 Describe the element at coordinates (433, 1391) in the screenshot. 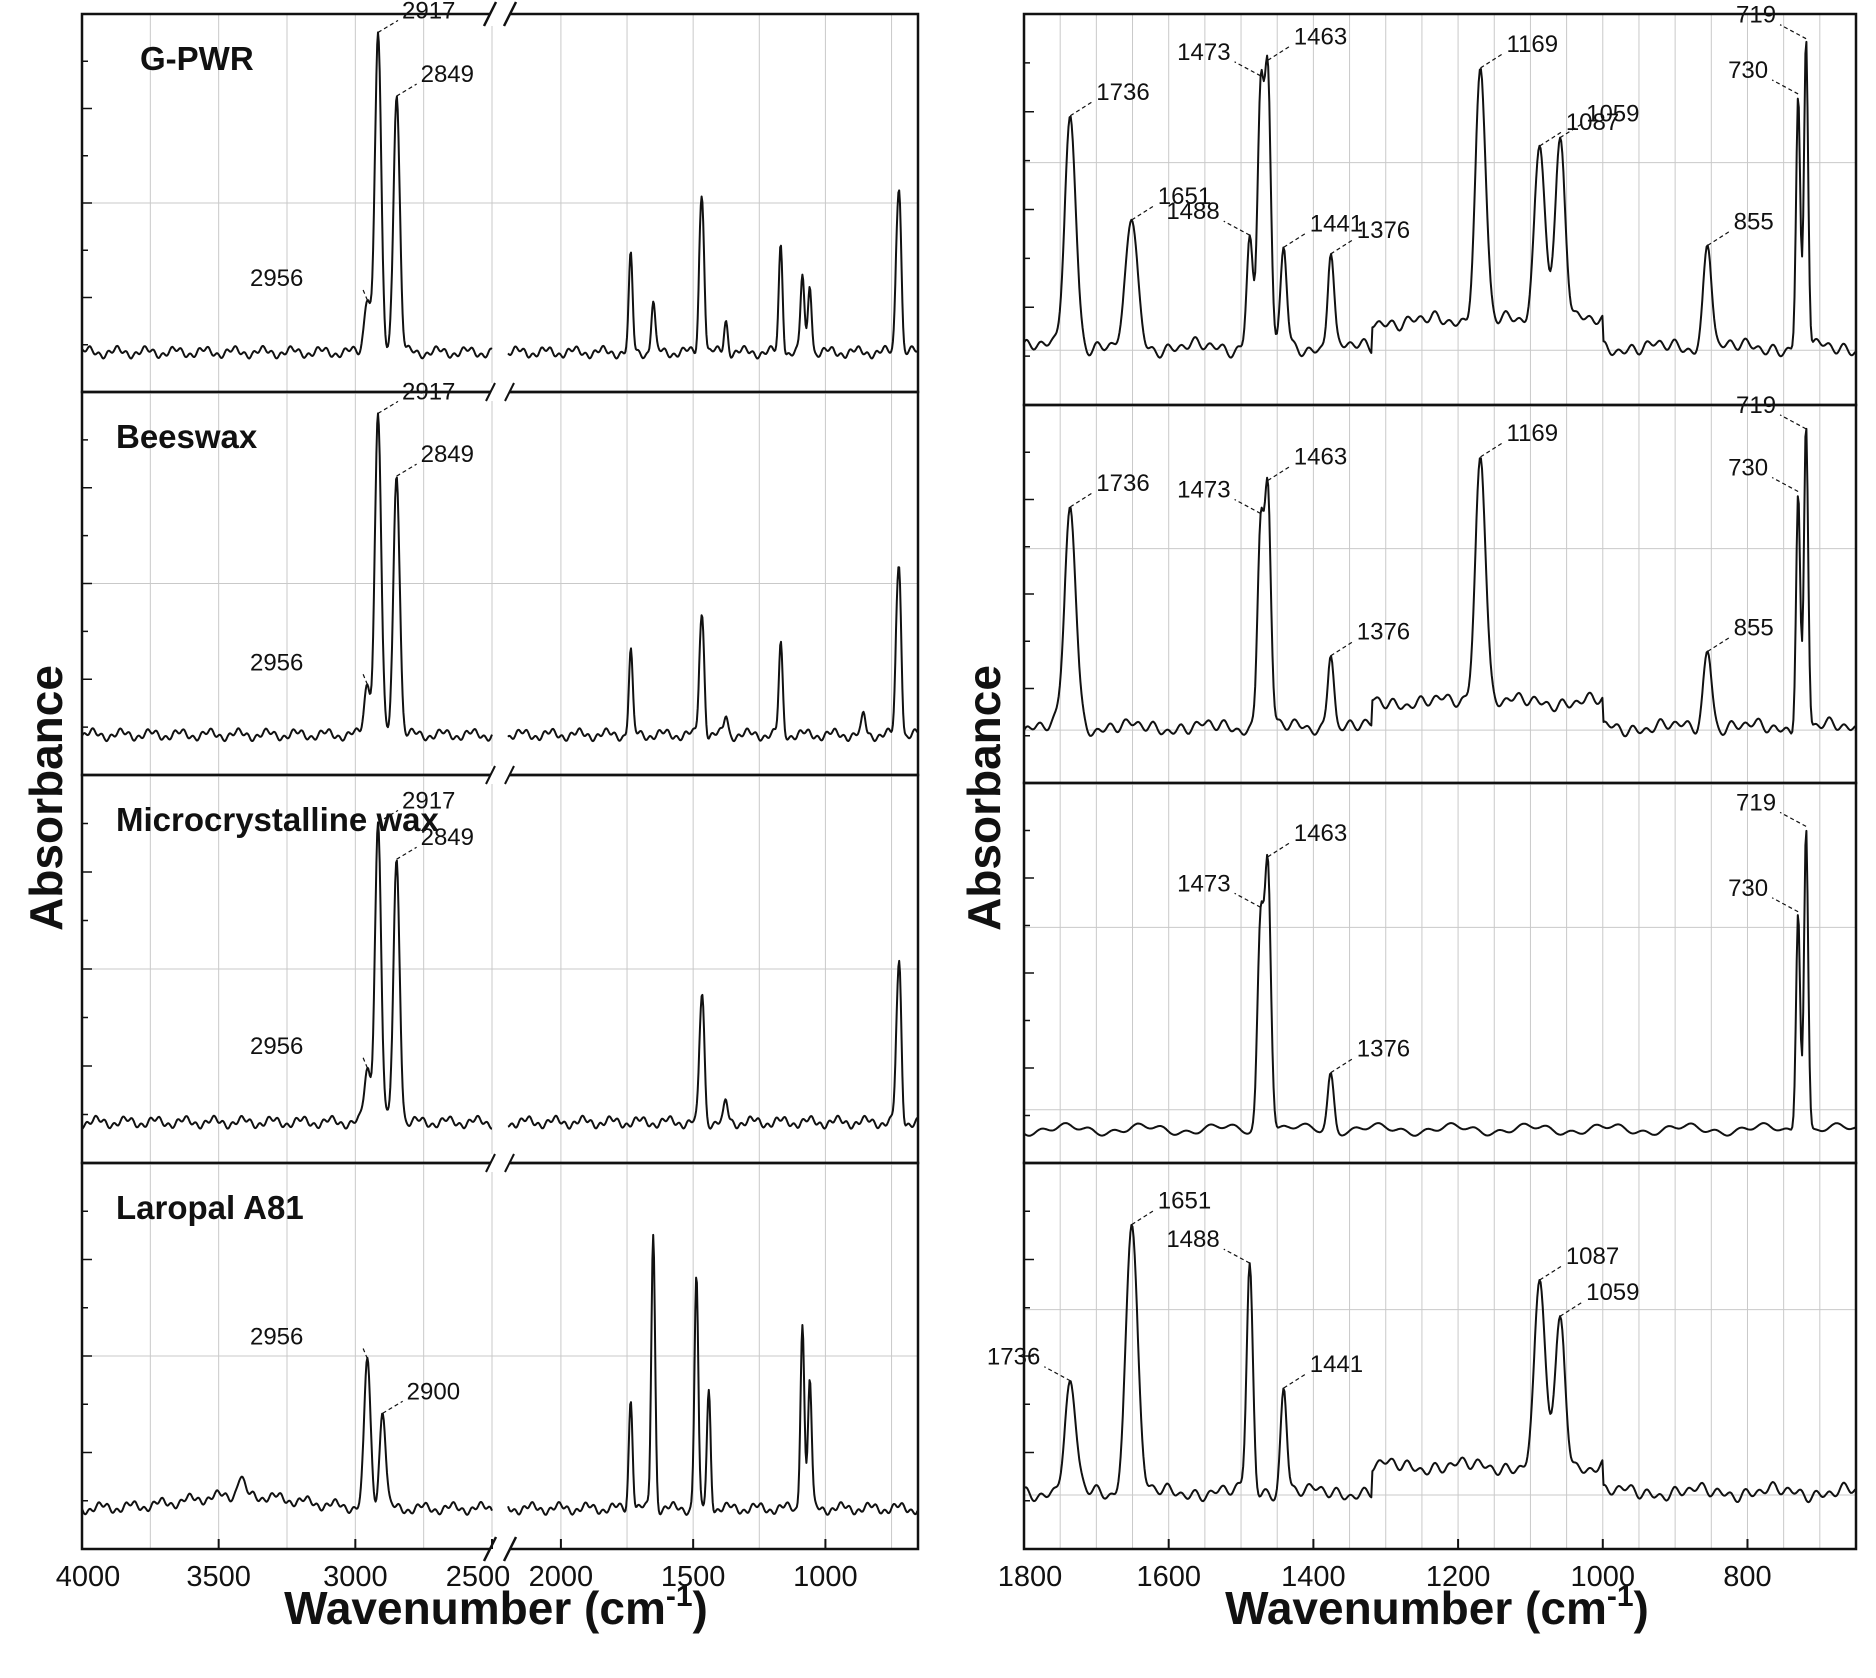

I see `left-peak-label: 2900` at that location.